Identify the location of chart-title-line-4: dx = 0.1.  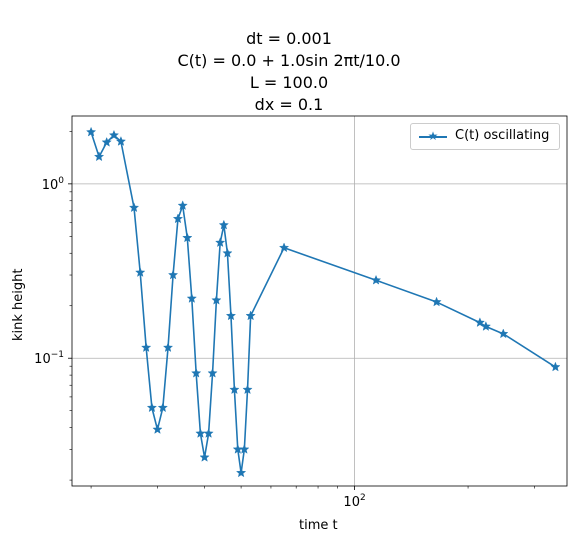
(289, 104).